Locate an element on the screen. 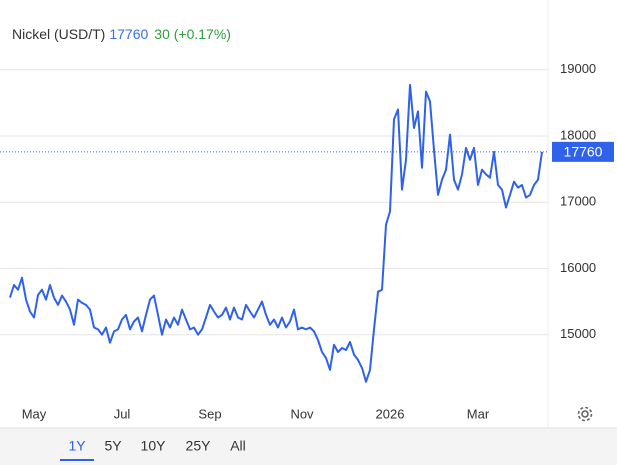  last-value-box is located at coordinates (583, 151).